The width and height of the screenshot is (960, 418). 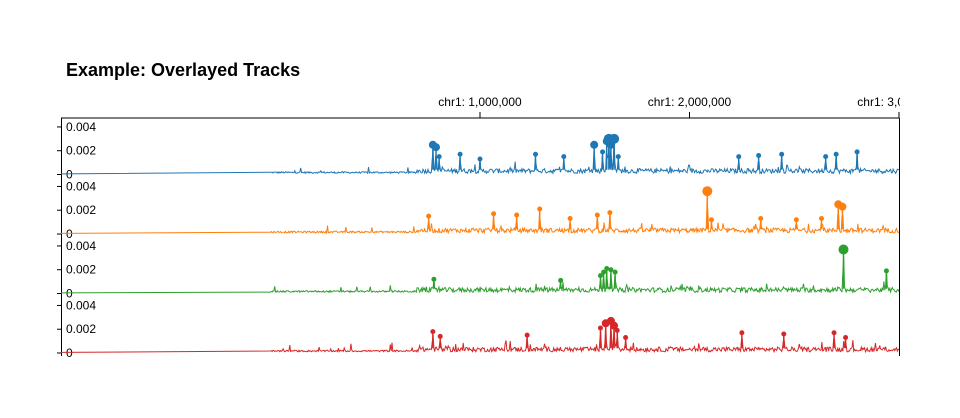 What do you see at coordinates (69, 353) in the screenshot?
I see `y-tick-label-3-0: 0` at bounding box center [69, 353].